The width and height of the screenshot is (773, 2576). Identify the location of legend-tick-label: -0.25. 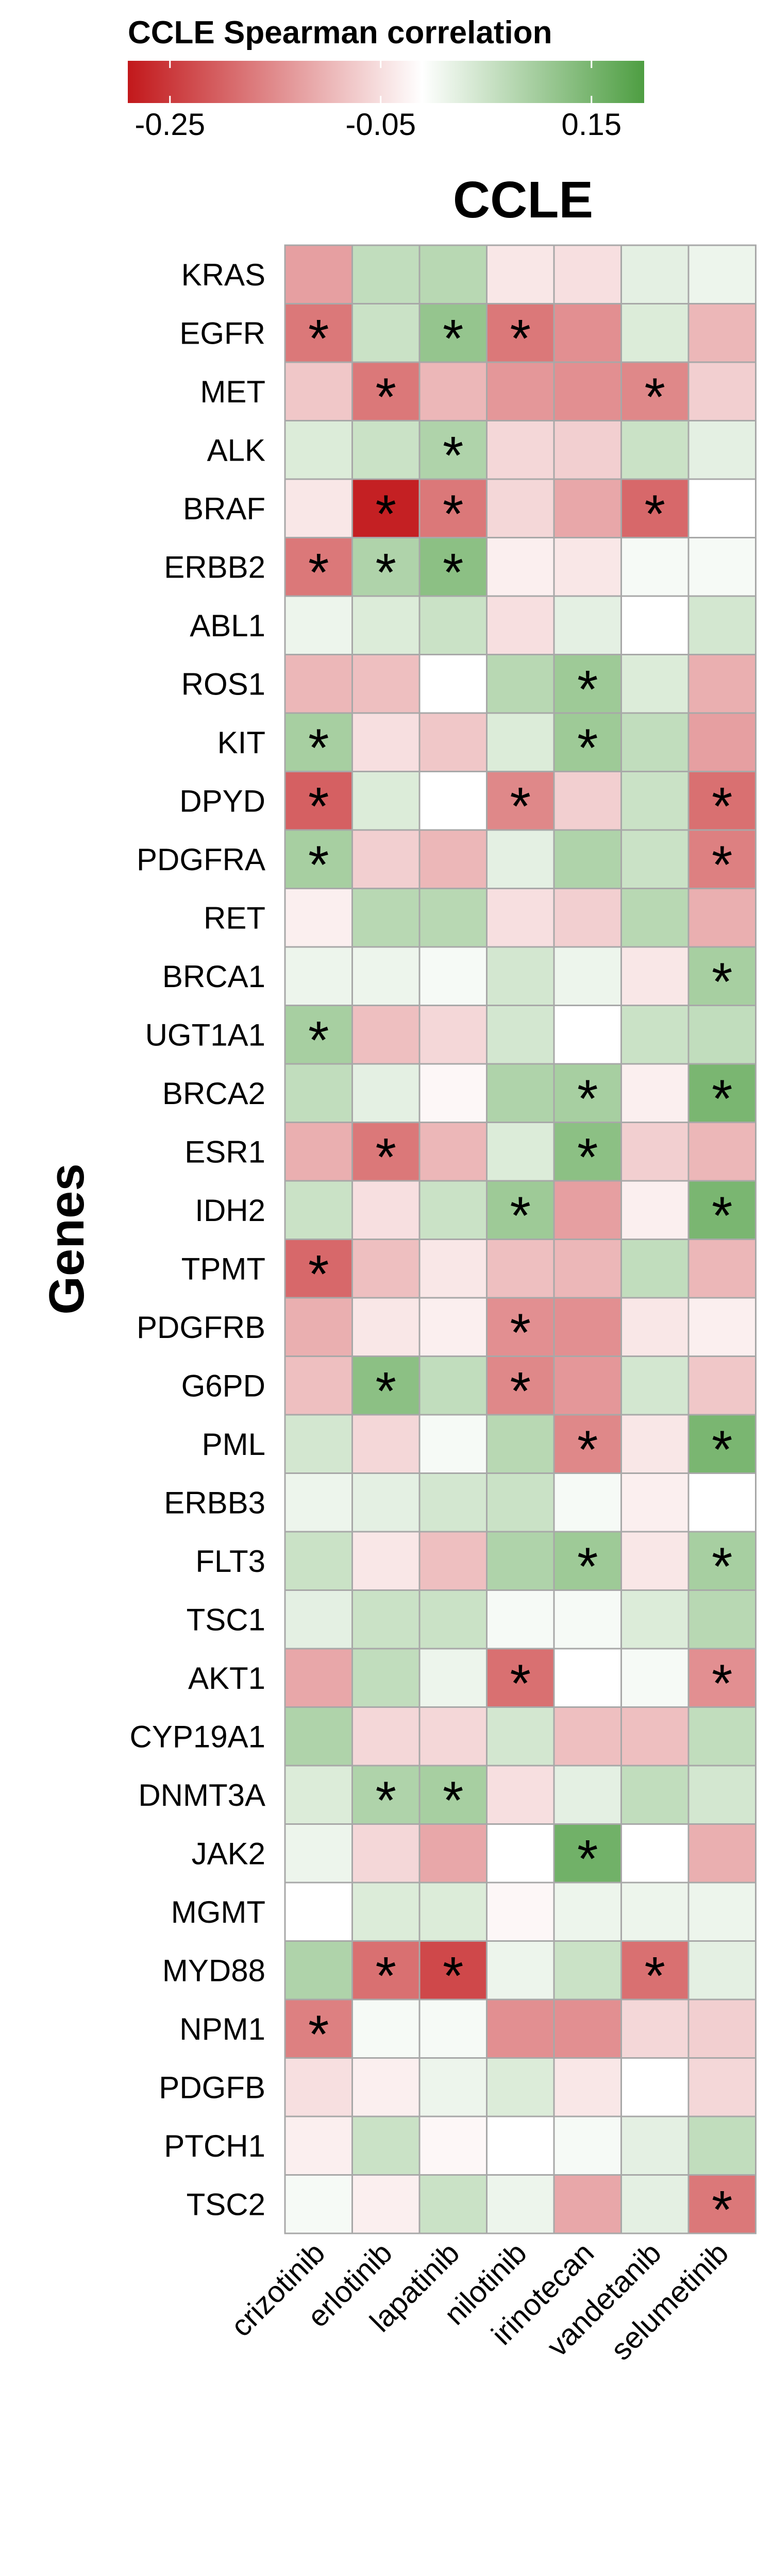
(170, 124).